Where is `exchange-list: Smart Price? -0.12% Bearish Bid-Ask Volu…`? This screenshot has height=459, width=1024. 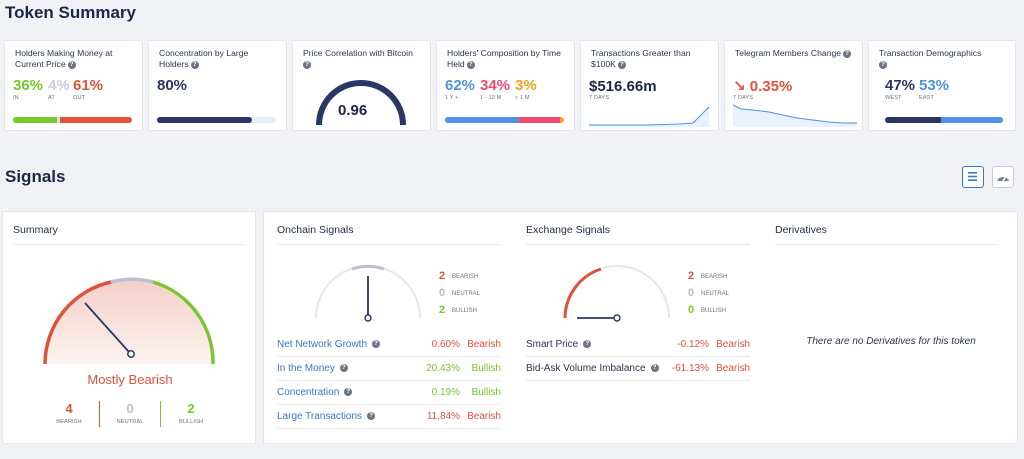 exchange-list: Smart Price? -0.12% Bearish Bid-Ask Volu… is located at coordinates (638, 358).